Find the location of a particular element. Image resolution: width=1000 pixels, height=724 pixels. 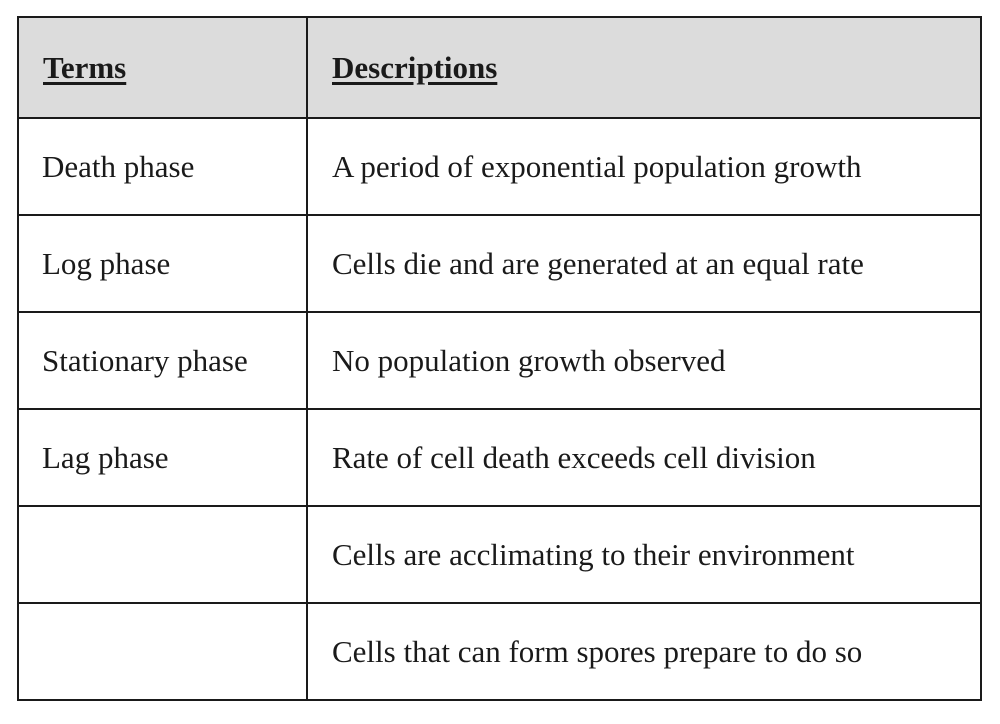

term-cell: Lag phase is located at coordinates (162, 457).